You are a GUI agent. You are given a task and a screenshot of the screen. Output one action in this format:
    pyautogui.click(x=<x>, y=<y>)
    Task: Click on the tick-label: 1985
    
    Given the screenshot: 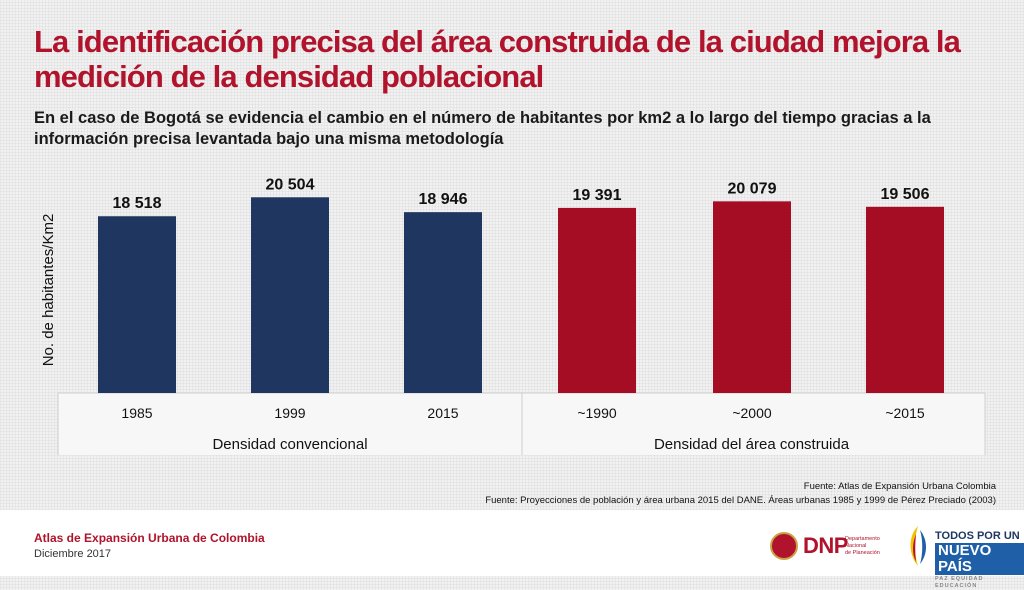 What is the action you would take?
    pyautogui.click(x=136, y=413)
    